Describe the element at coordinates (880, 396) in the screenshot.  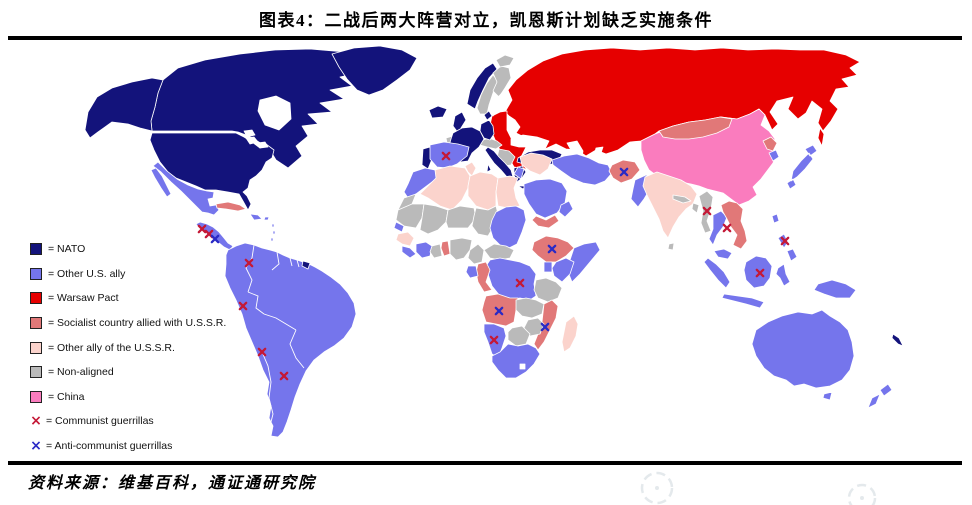
I see `region-new-zealand` at that location.